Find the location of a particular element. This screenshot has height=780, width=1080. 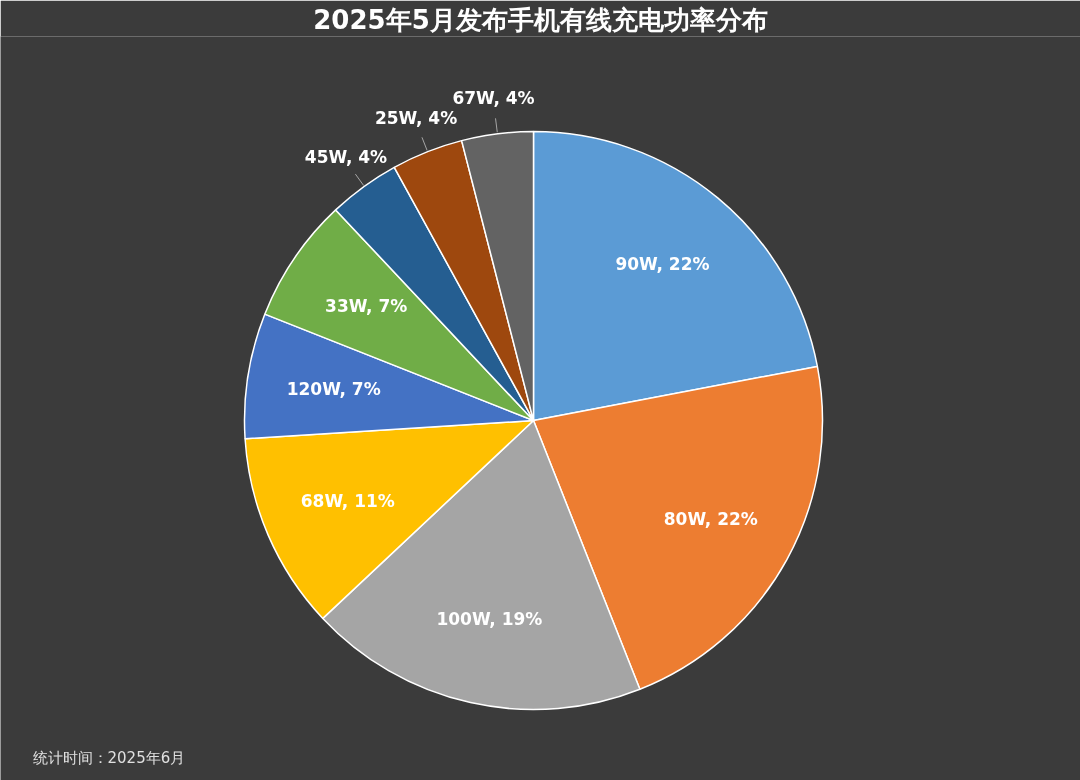

slice-label: 100W, 19% is located at coordinates (489, 619).